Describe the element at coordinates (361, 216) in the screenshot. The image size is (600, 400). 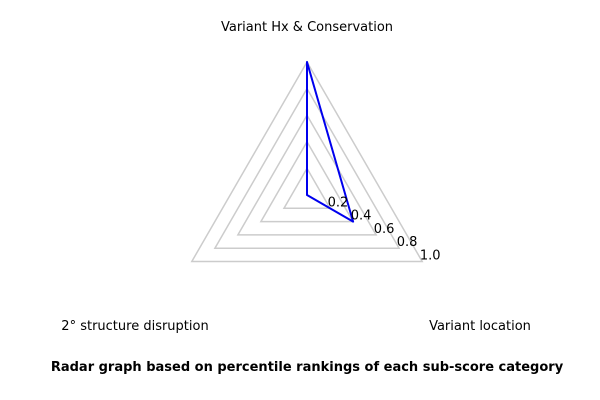
I see `tick-label-0-4: 0.4` at that location.